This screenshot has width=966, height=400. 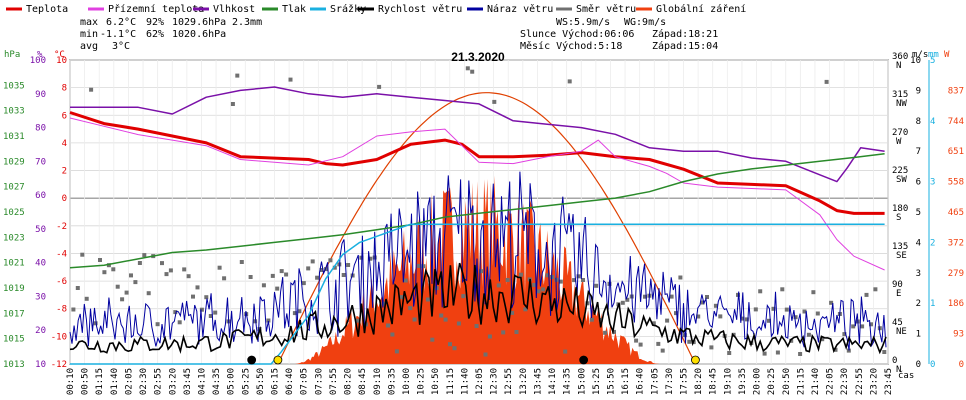 I want to click on axis-rain-tick: 4, so click(x=932, y=122).